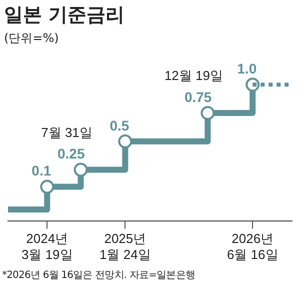  Describe the element at coordinates (71, 154) in the screenshot. I see `data-label: 0.25` at that location.